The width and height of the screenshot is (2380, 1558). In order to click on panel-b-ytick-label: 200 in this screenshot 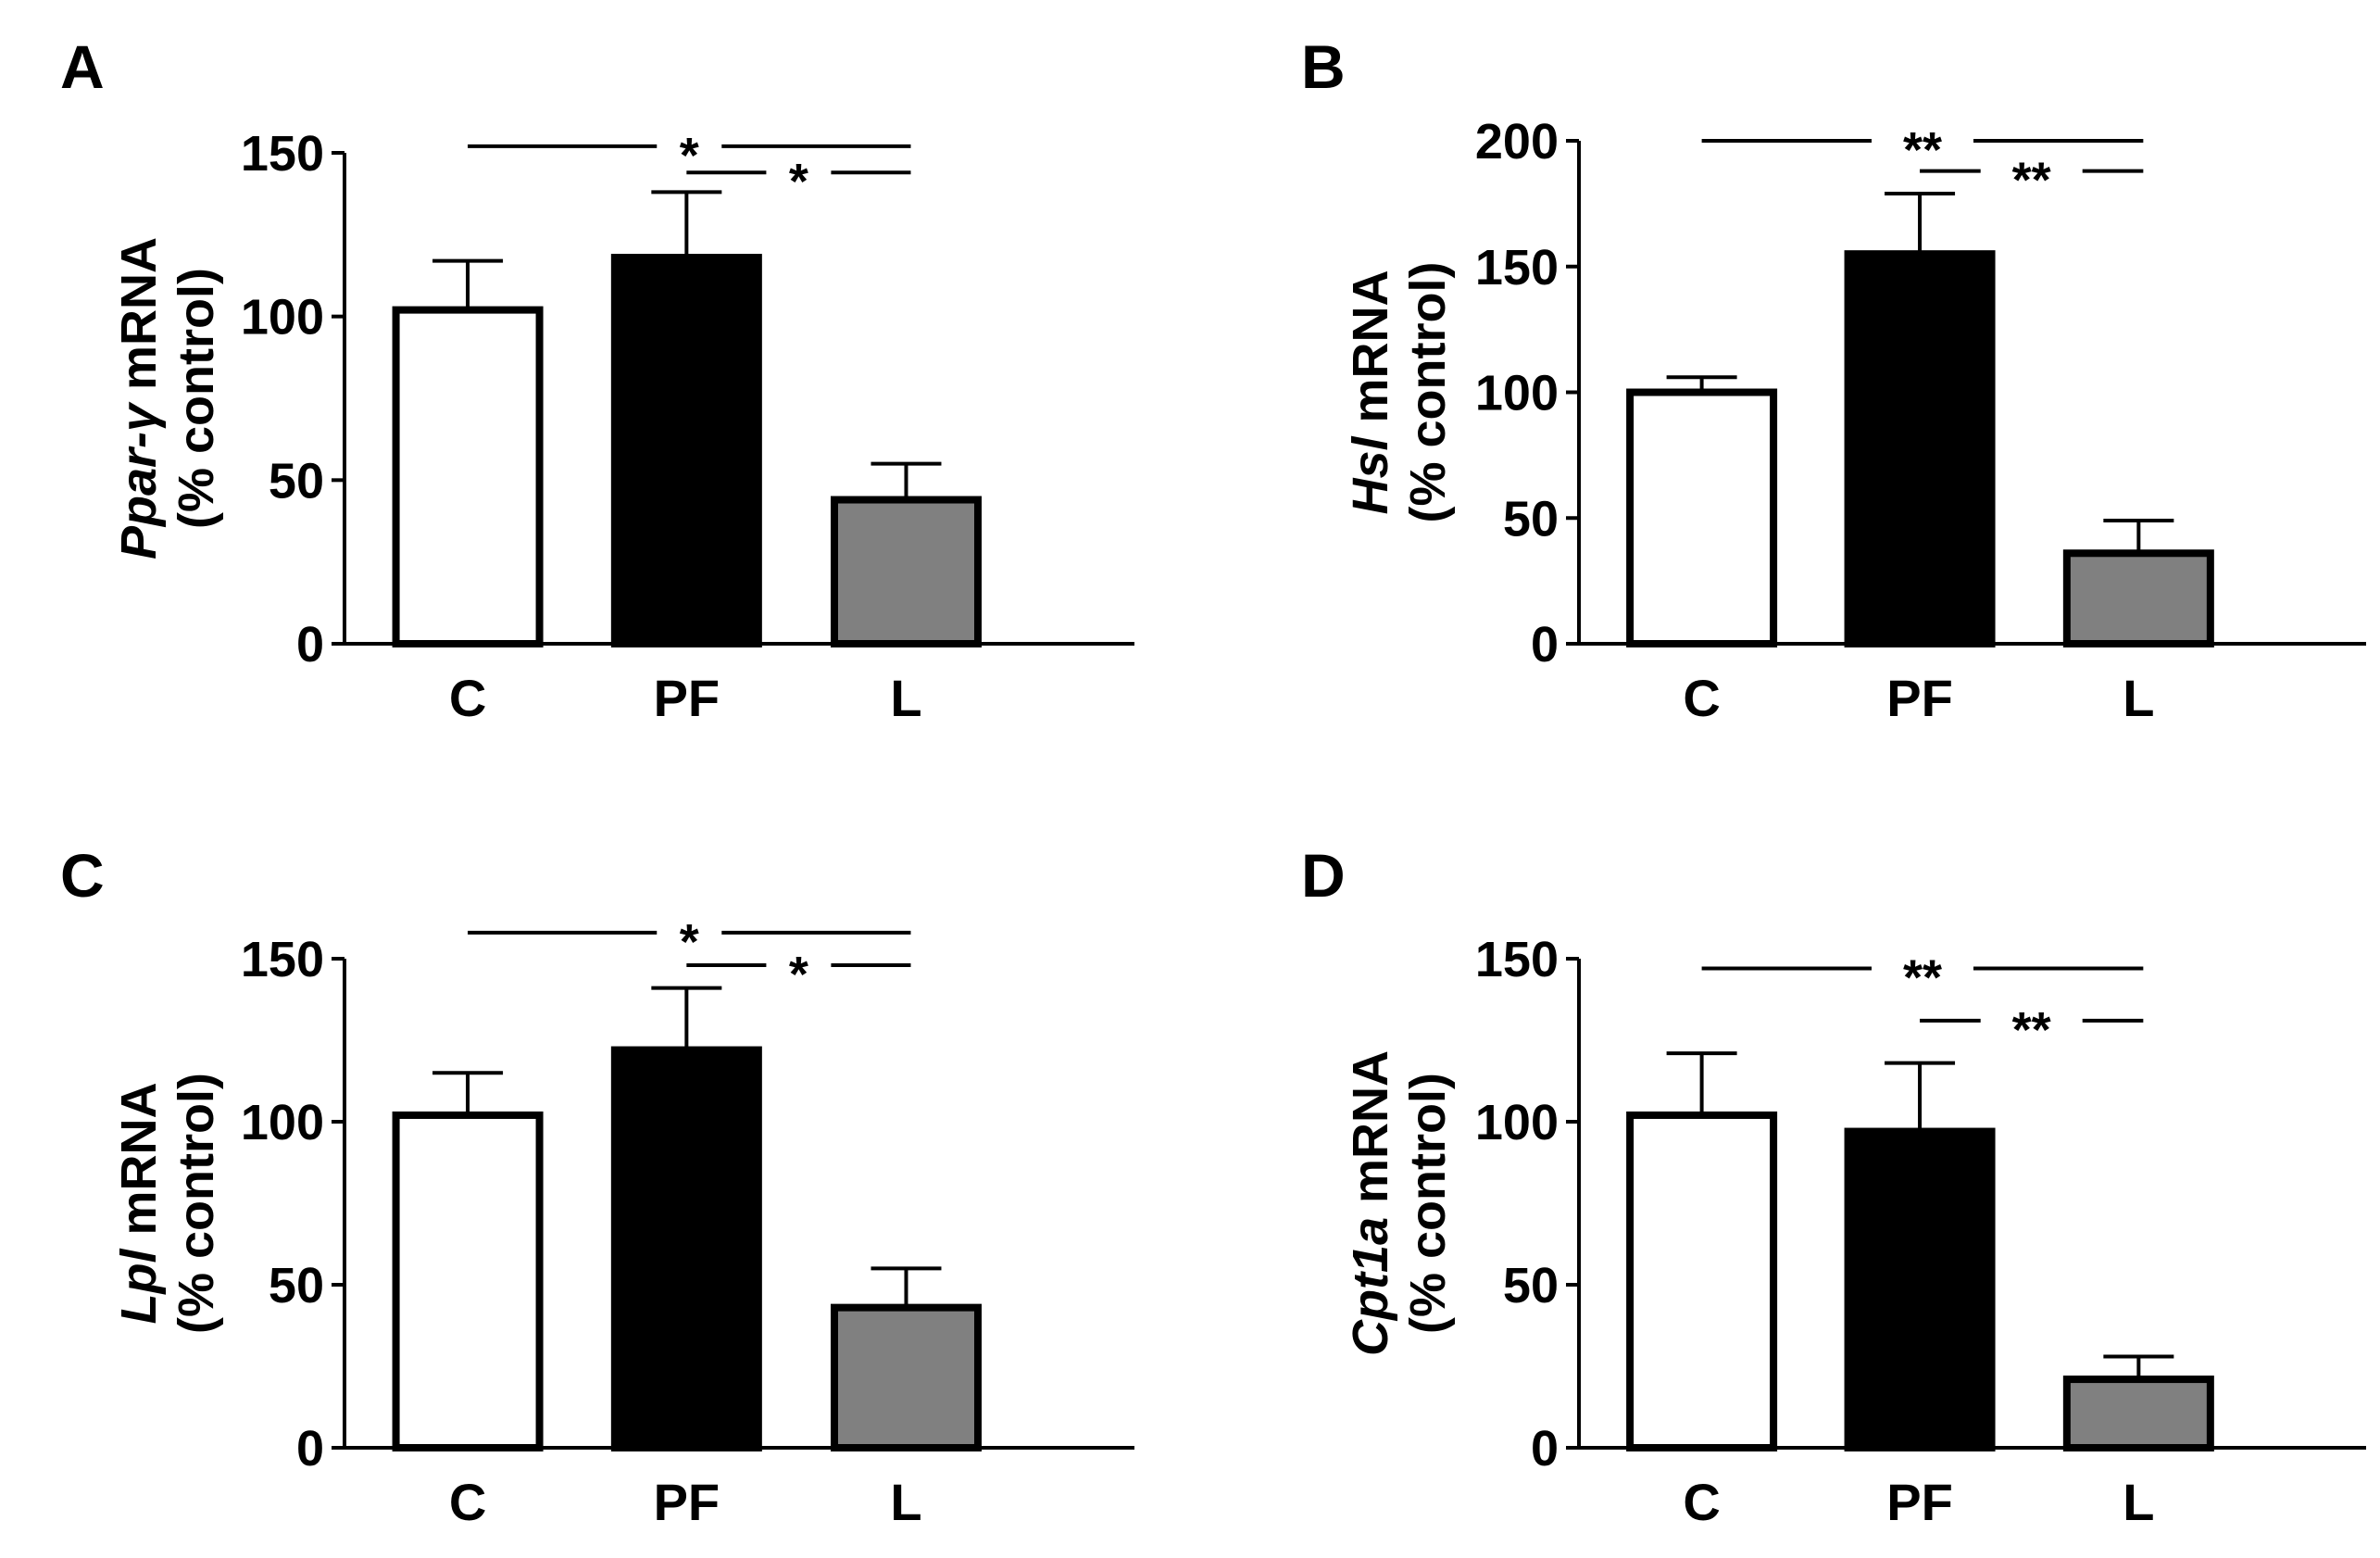, I will do `click(1517, 142)`.